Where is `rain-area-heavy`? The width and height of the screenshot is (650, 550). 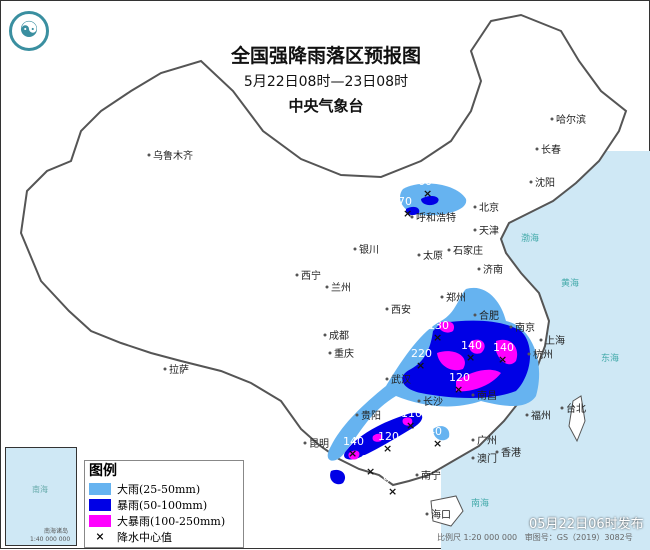
rain-area-heavy is located at coordinates (441, 433).